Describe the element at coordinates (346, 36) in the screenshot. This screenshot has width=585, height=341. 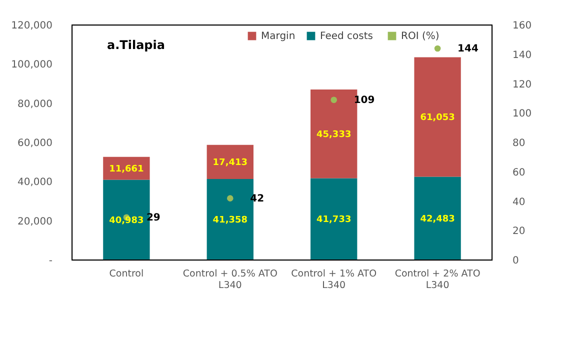
I see `legend-label: Feed costs` at that location.